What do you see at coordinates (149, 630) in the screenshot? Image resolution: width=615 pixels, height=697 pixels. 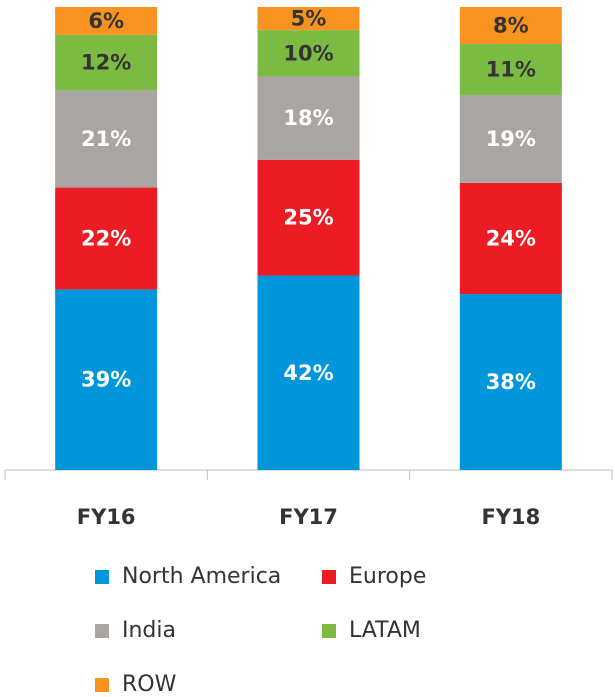 I see `legend-label: India` at bounding box center [149, 630].